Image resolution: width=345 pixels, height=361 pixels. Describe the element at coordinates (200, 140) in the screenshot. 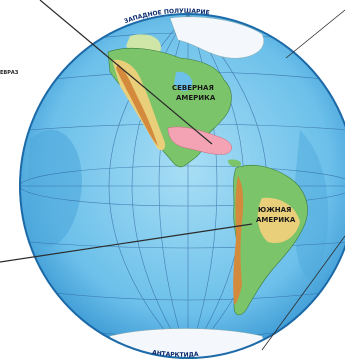

I see `central-america-highlight` at that location.